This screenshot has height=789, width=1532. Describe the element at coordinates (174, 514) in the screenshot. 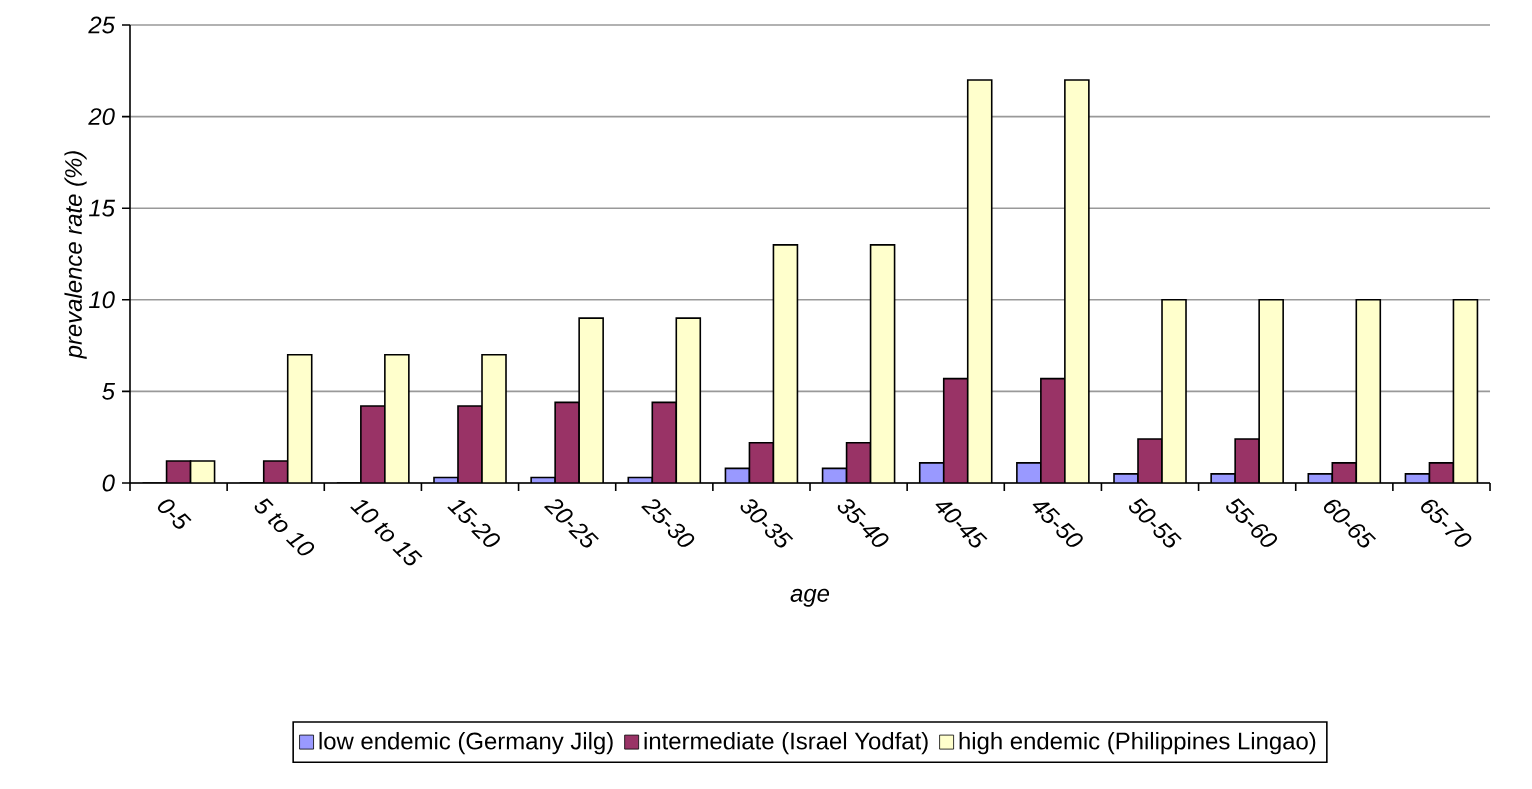

I see `x-tick-label: 0-5` at that location.